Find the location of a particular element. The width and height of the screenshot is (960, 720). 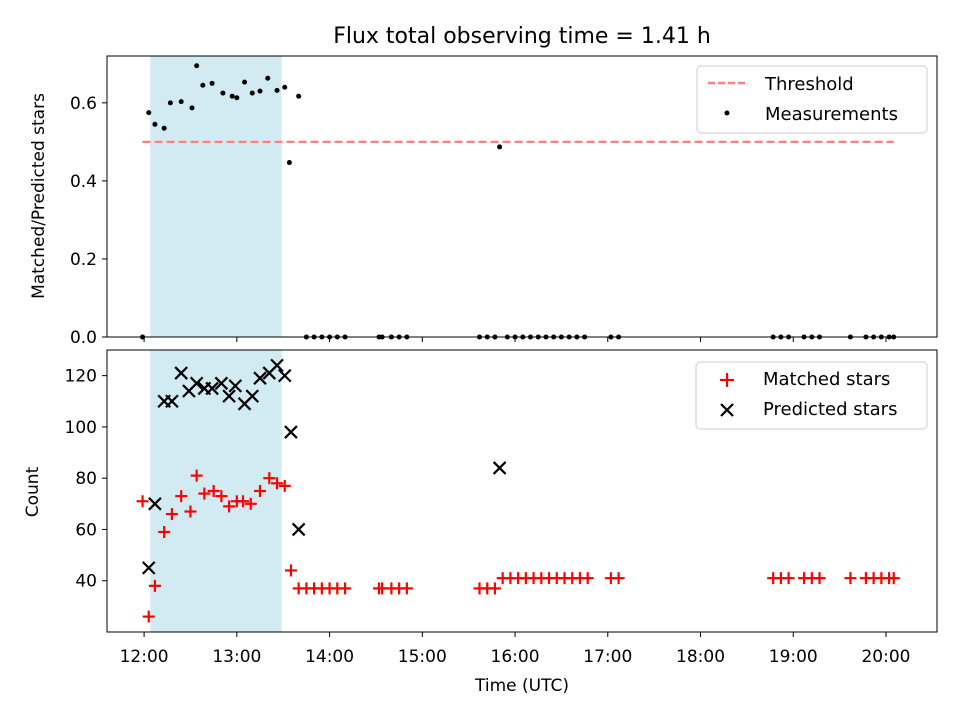

bottom-y-tick-label-100: 100 is located at coordinates (81, 428).